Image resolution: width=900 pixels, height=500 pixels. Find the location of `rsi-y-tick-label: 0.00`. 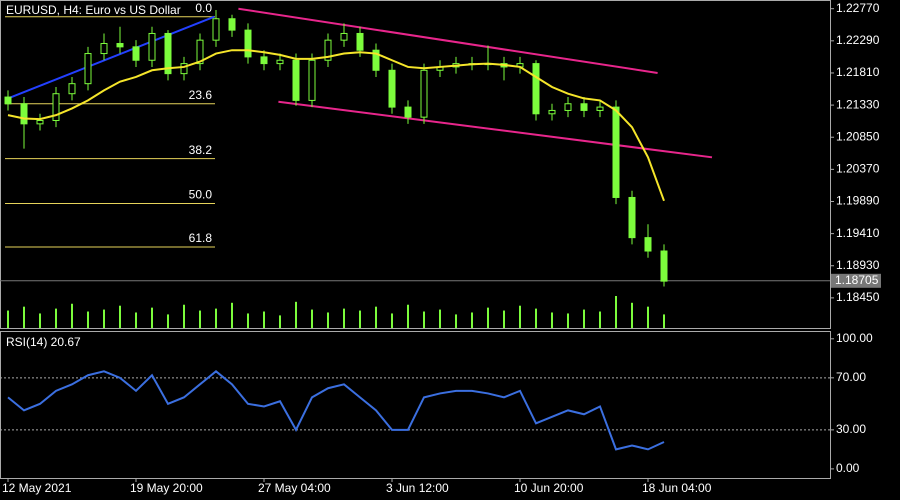

rsi-y-tick-label: 0.00 is located at coordinates (848, 468).